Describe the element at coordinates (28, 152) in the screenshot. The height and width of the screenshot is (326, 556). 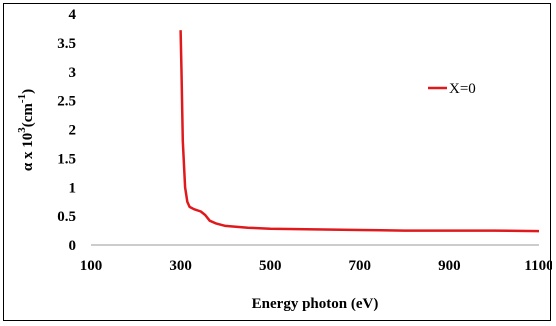
I see `y-axis-title-ylabel-prefix: α x 10` at that location.